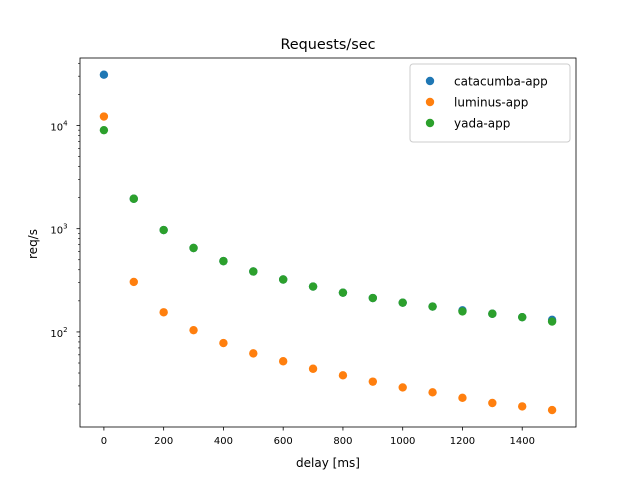 Image resolution: width=640 pixels, height=480 pixels. I want to click on legend: catacumba-app luminus-app yada-app, so click(490, 103).